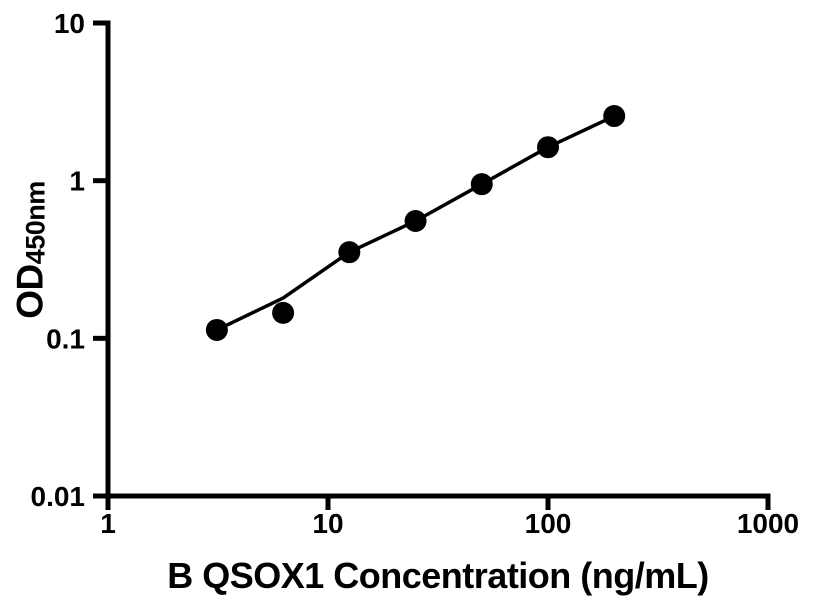 This screenshot has height=612, width=816. I want to click on y-axis-title: OD450nm, so click(30, 250).